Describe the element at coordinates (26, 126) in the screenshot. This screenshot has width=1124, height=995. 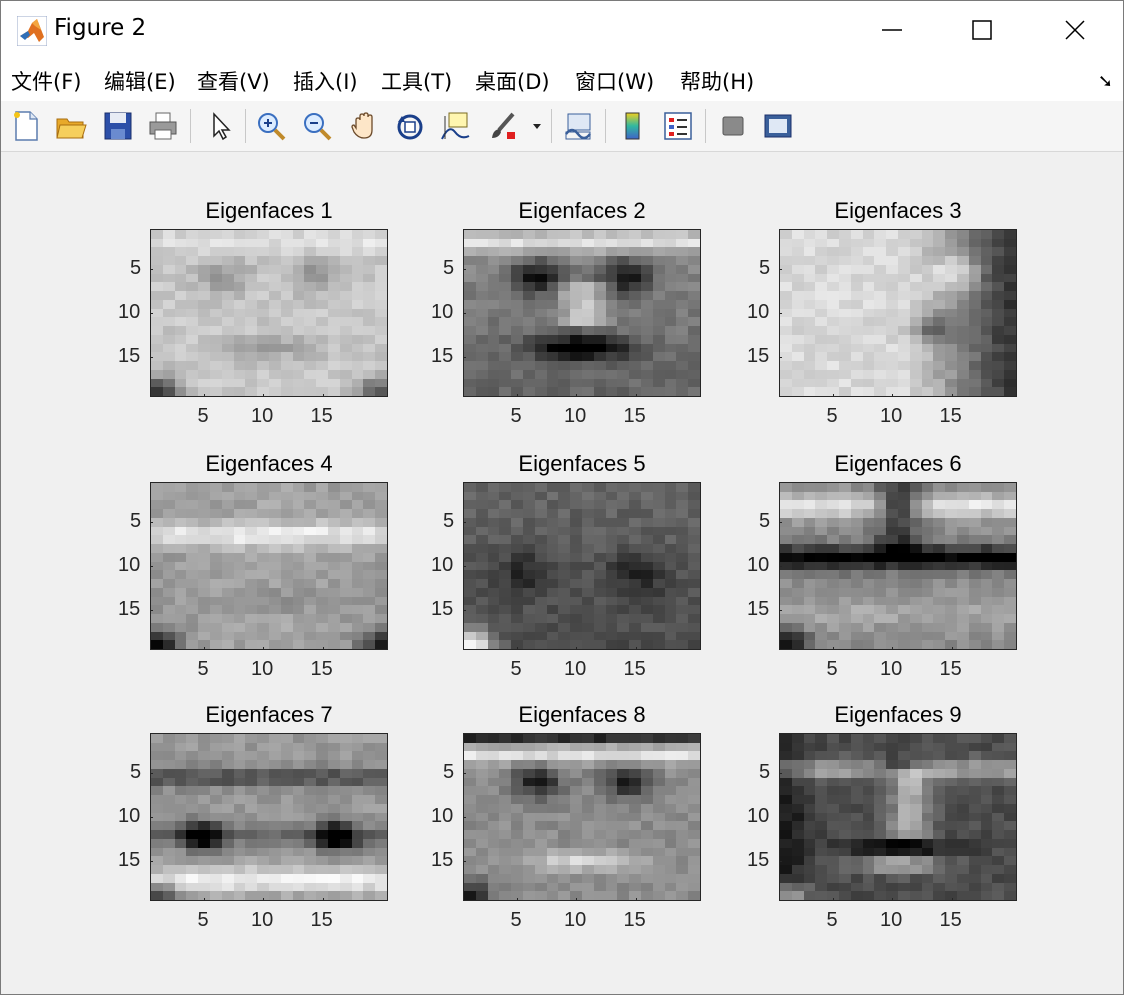
I see `new-figure-icon` at that location.